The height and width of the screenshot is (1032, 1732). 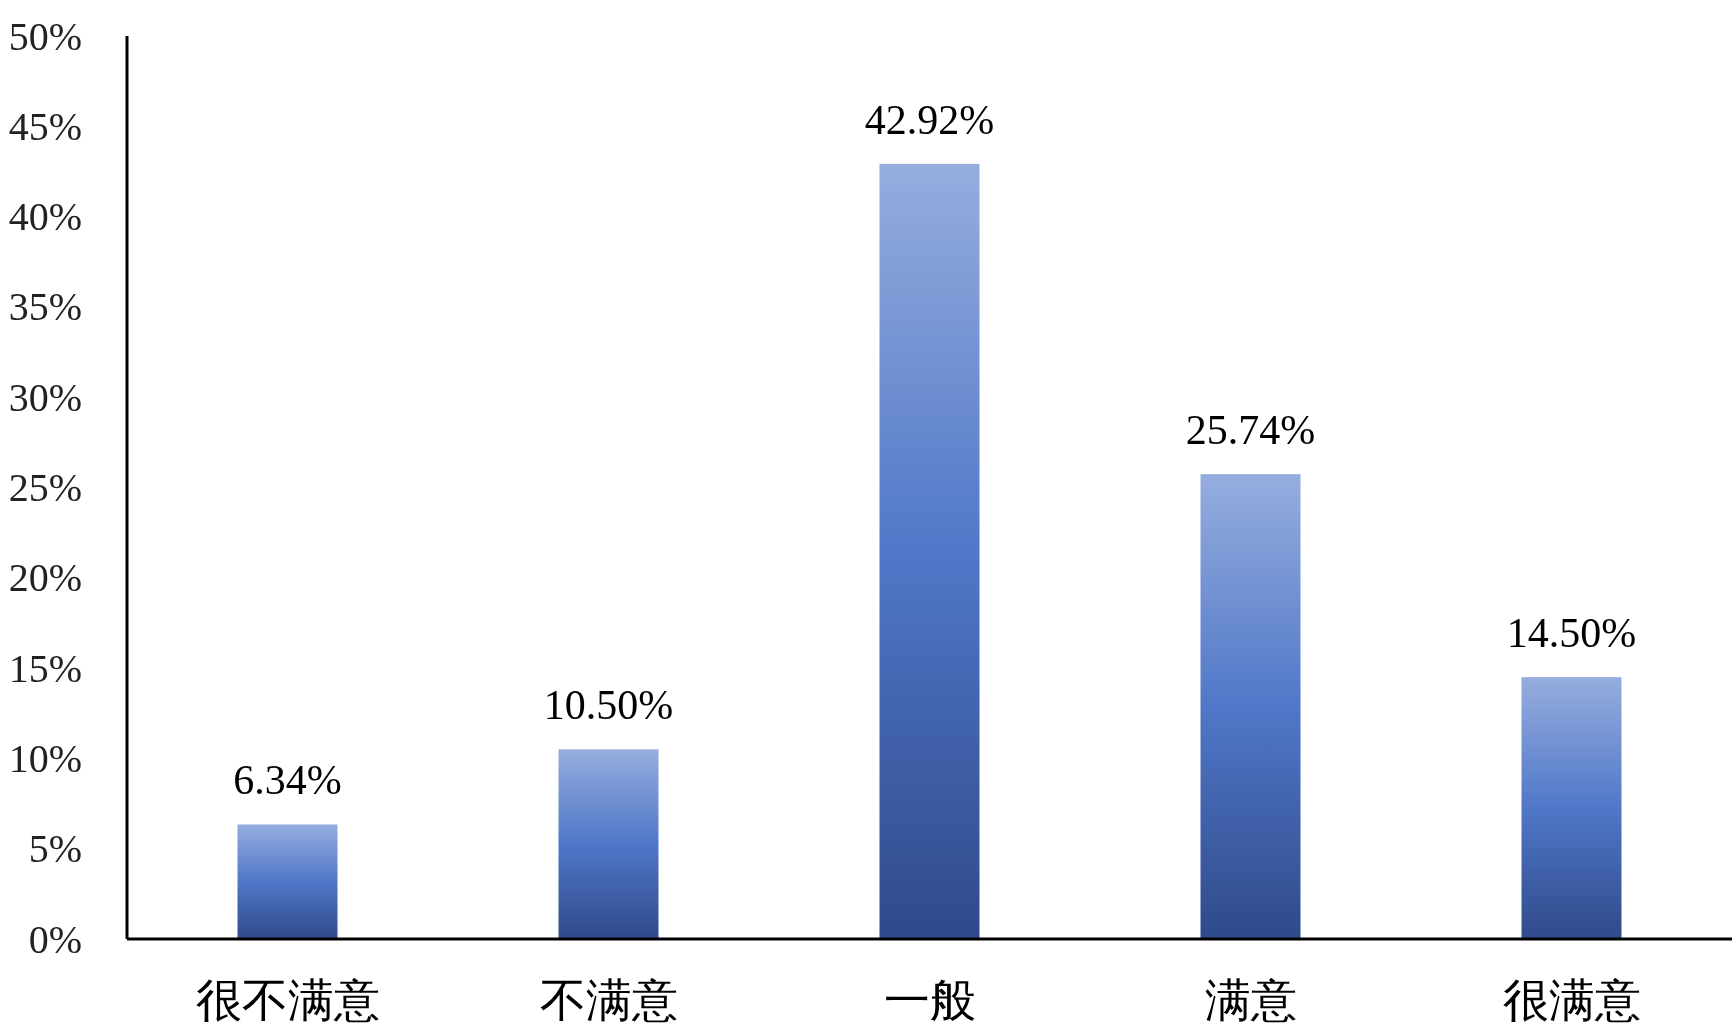 I want to click on y-tick-label: 0%, so click(x=55, y=939).